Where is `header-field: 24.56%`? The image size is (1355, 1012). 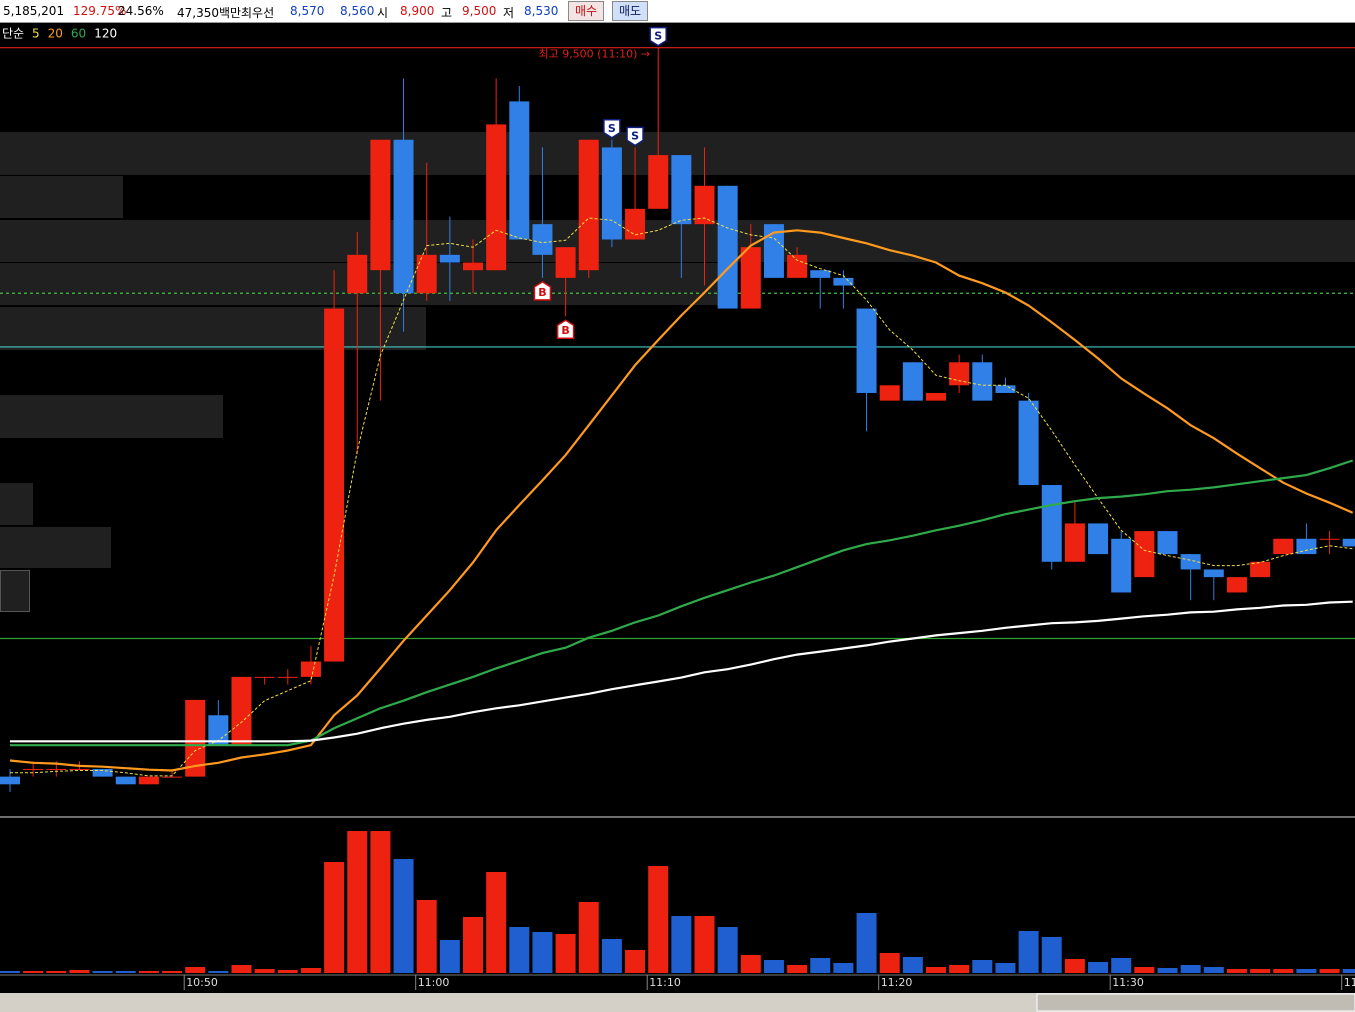
header-field: 24.56% is located at coordinates (141, 11).